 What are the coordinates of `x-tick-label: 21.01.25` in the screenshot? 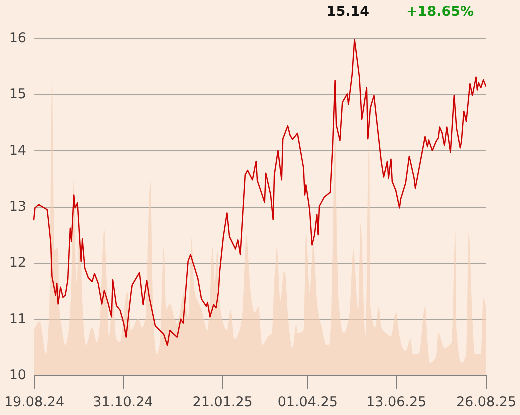 It's located at (222, 402).